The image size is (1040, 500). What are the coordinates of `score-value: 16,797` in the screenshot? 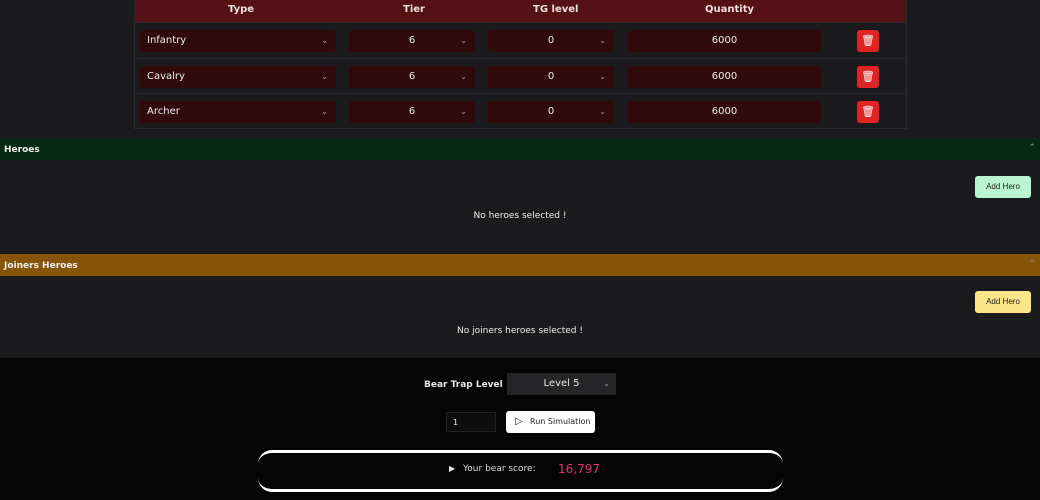 It's located at (579, 469).